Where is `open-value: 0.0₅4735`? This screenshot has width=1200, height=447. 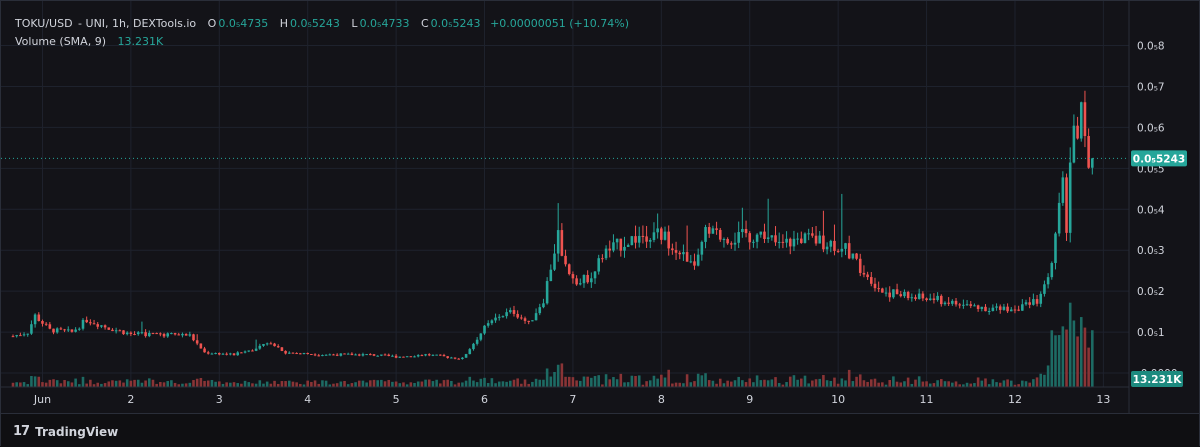
open-value: 0.0₅4735 is located at coordinates (243, 23).